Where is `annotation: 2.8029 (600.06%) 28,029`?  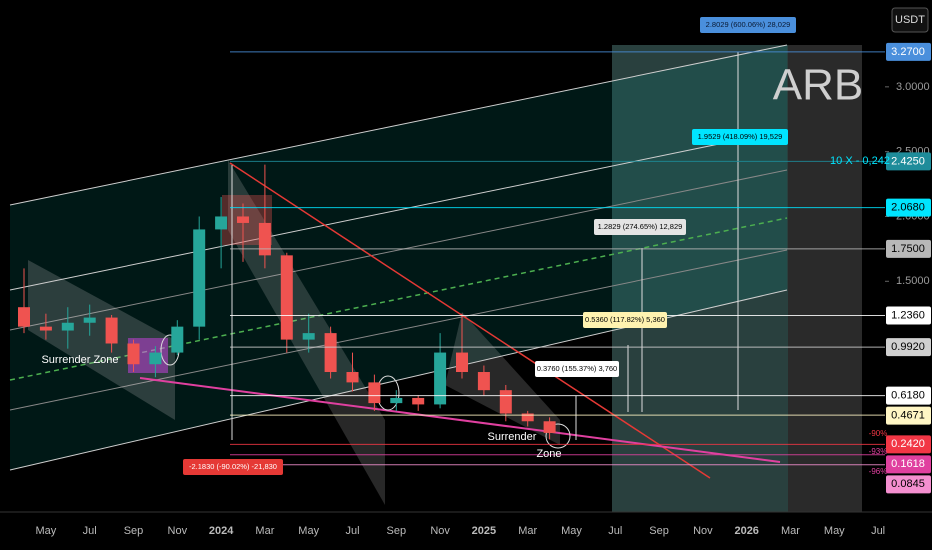 annotation: 2.8029 (600.06%) 28,029 is located at coordinates (748, 24).